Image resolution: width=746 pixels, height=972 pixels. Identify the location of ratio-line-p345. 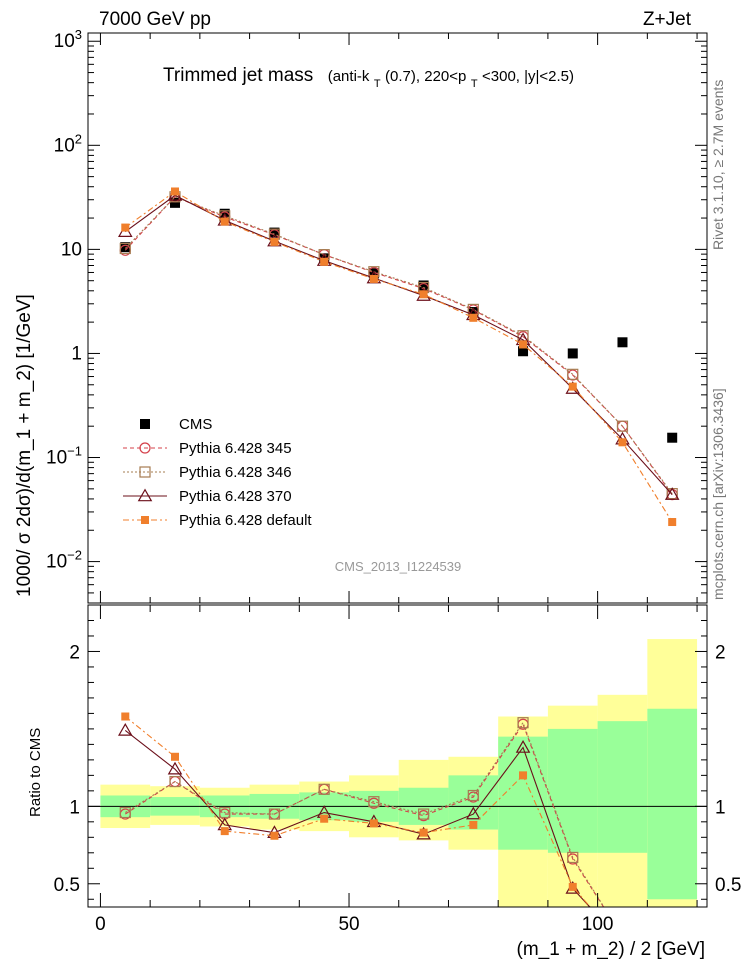
(364, 815).